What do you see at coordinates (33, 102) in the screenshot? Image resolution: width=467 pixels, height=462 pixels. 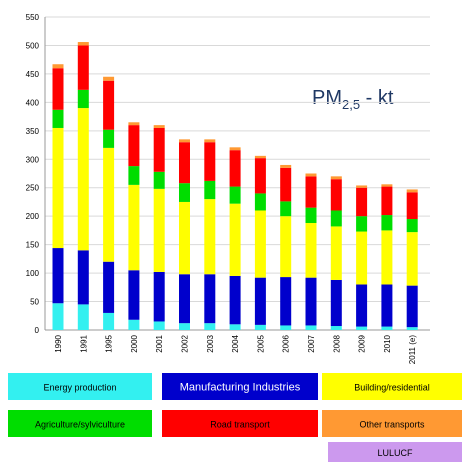 I see `y-tick-label: 400` at bounding box center [33, 102].